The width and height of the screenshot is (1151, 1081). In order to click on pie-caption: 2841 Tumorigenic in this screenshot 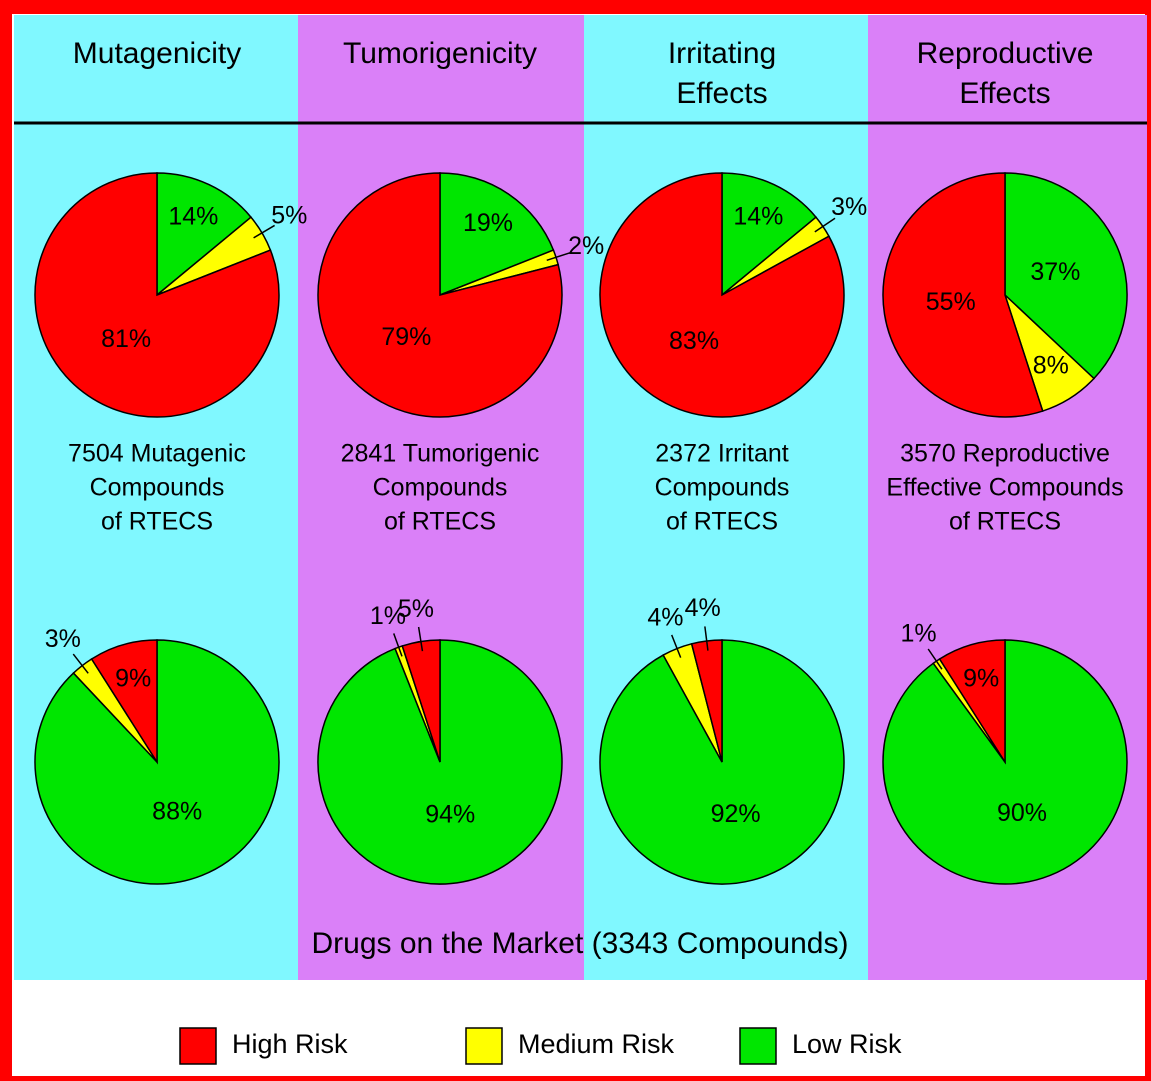, I will do `click(440, 454)`.